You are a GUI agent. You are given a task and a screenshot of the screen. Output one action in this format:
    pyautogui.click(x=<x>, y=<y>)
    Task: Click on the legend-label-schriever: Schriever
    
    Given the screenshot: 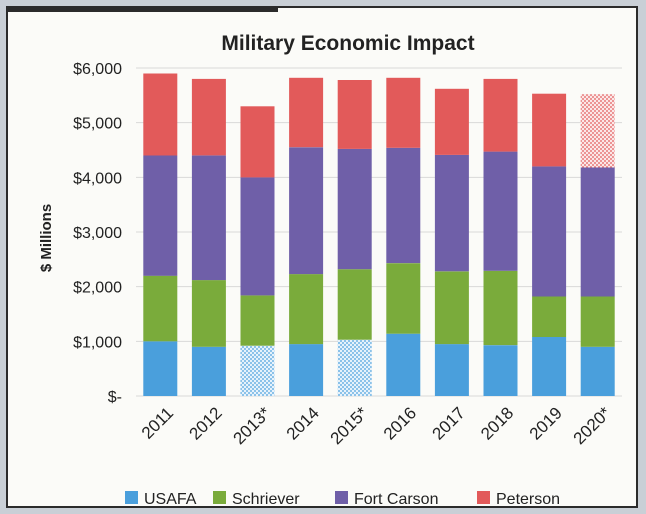 What is the action you would take?
    pyautogui.click(x=266, y=499)
    